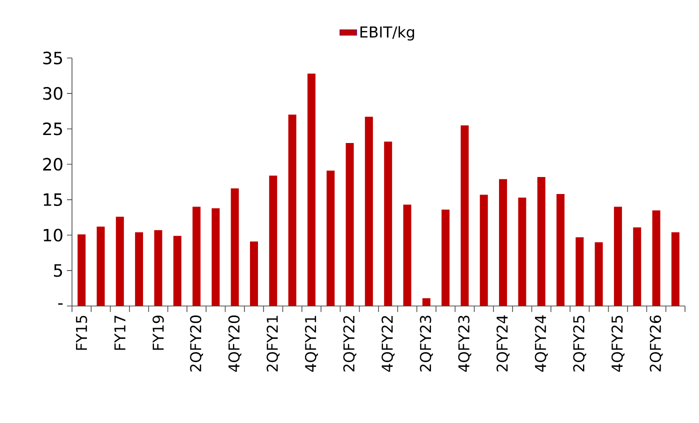 The height and width of the screenshot is (423, 699). Describe the element at coordinates (120, 333) in the screenshot. I see `x-tick-label: FY17` at that location.